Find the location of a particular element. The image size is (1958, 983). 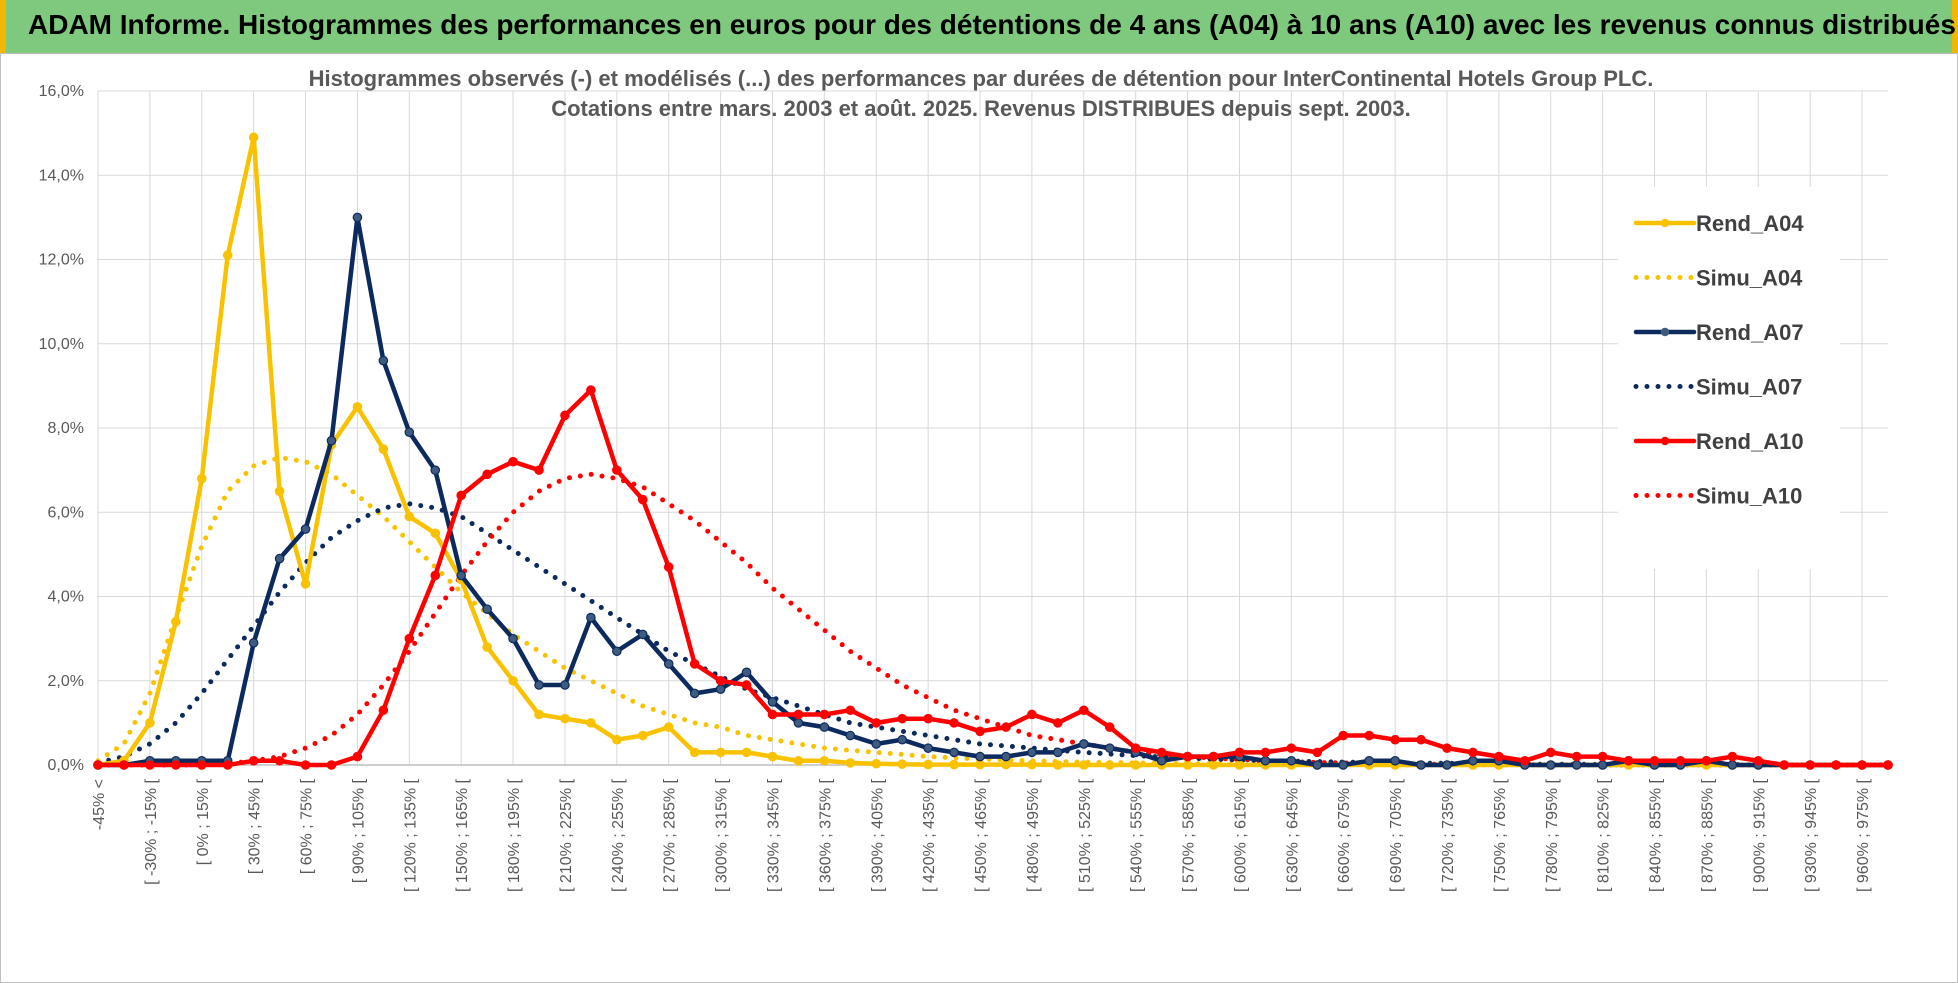

x-tick-label: [ 960% ; 975% [ is located at coordinates (1863, 835).